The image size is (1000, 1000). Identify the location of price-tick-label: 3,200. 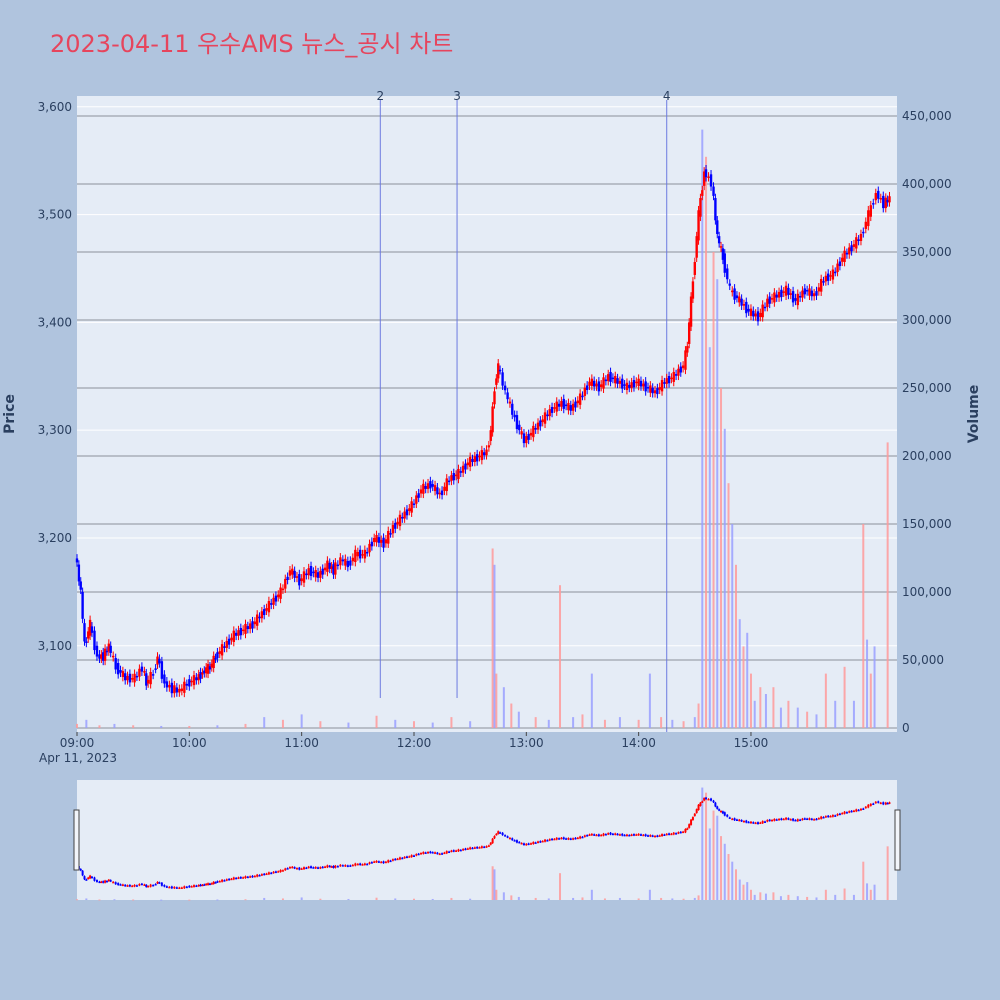
(55, 538).